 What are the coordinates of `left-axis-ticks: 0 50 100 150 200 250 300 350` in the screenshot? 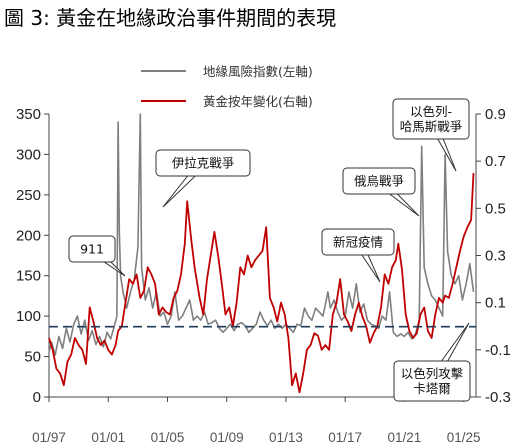 It's located at (32, 256).